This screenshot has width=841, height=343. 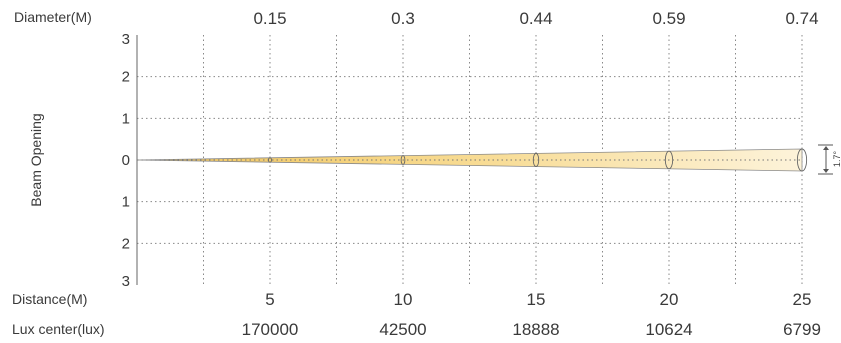 I want to click on beam-fill, so click(x=469, y=160).